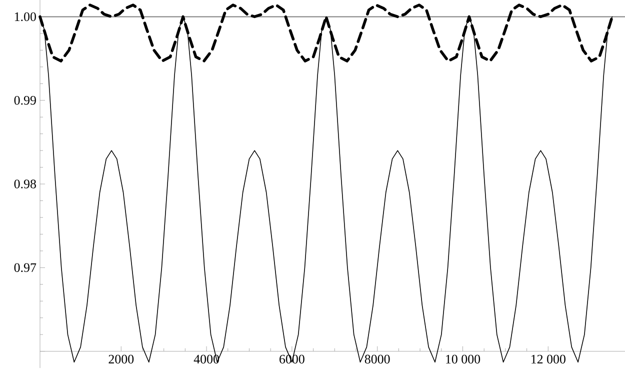 Image resolution: width=625 pixels, height=377 pixels. Describe the element at coordinates (463, 359) in the screenshot. I see `x-tick-label: 10 000` at that location.